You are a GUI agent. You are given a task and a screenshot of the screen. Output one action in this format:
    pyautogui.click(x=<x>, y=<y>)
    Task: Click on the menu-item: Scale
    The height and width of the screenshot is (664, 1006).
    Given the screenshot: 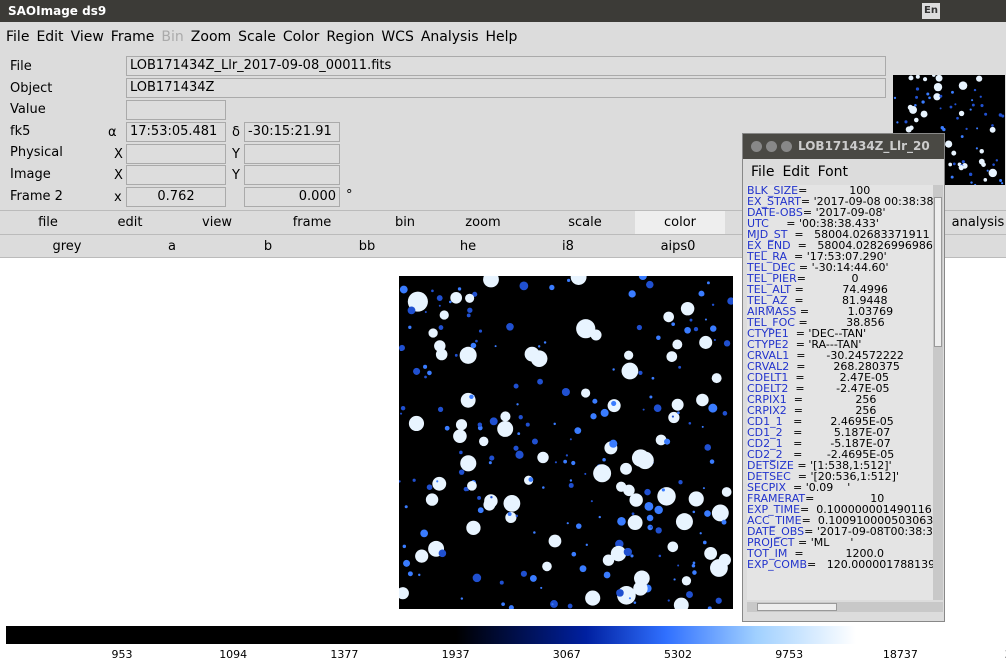 What is the action you would take?
    pyautogui.click(x=257, y=37)
    